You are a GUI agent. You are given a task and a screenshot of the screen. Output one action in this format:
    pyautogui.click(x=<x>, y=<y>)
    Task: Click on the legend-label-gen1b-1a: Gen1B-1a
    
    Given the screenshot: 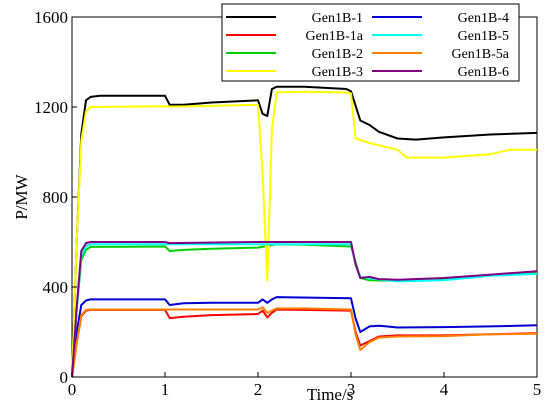 What is the action you would take?
    pyautogui.click(x=334, y=36)
    